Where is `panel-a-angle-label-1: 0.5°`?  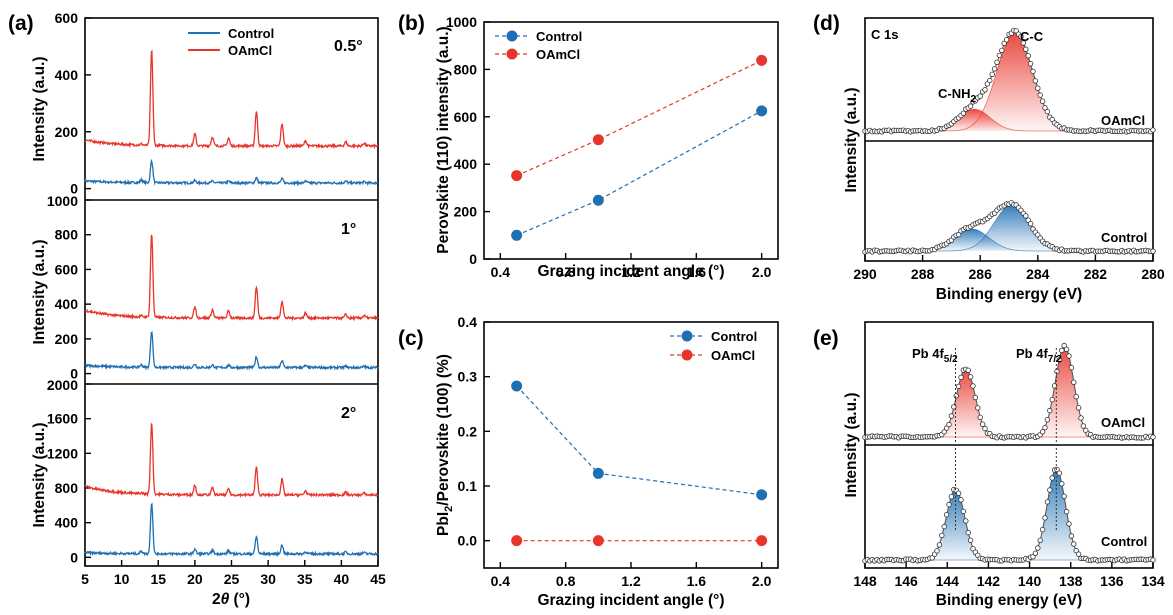
panel-a-angle-label-1: 0.5° is located at coordinates (348, 46).